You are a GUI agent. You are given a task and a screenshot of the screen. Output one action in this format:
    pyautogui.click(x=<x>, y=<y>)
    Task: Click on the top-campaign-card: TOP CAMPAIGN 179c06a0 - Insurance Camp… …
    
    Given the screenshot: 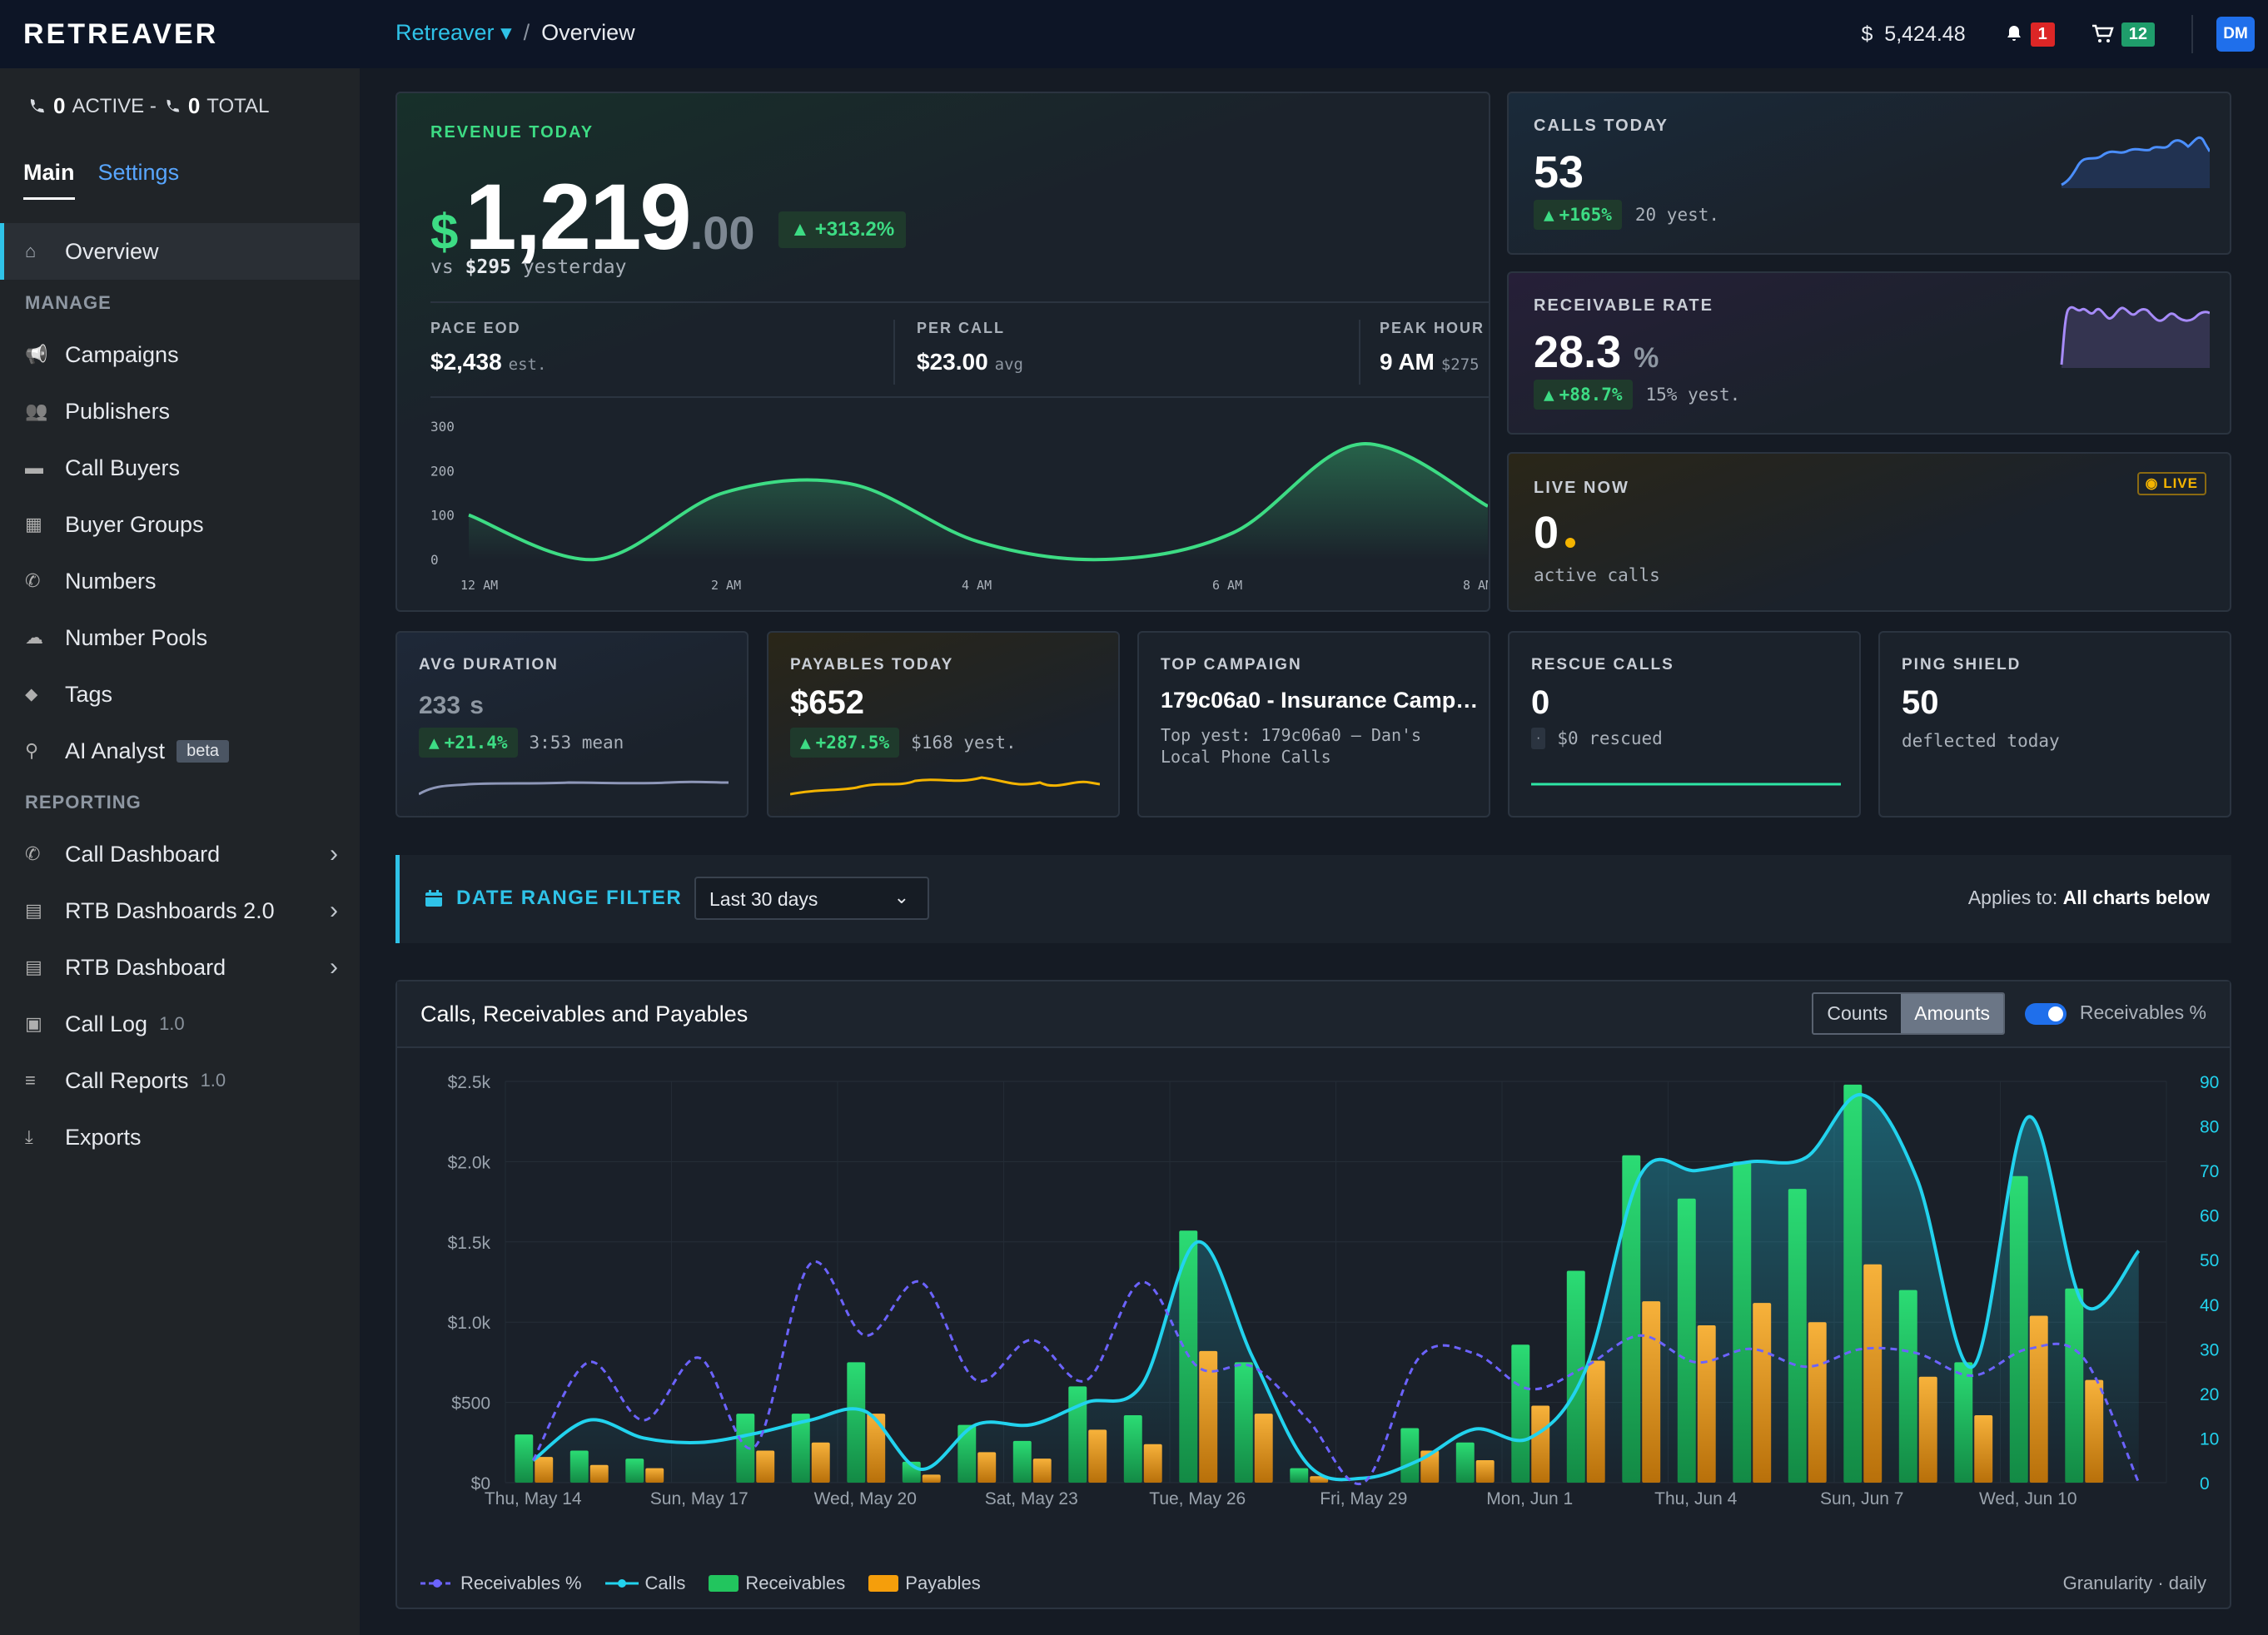 What is the action you would take?
    pyautogui.click(x=1313, y=724)
    